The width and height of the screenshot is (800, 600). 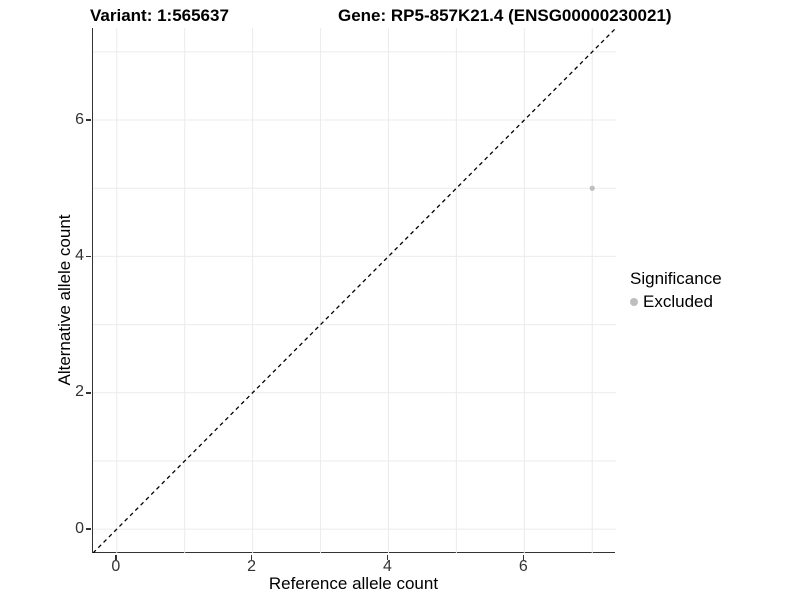 I want to click on x-tick-label: 0, so click(x=116, y=566).